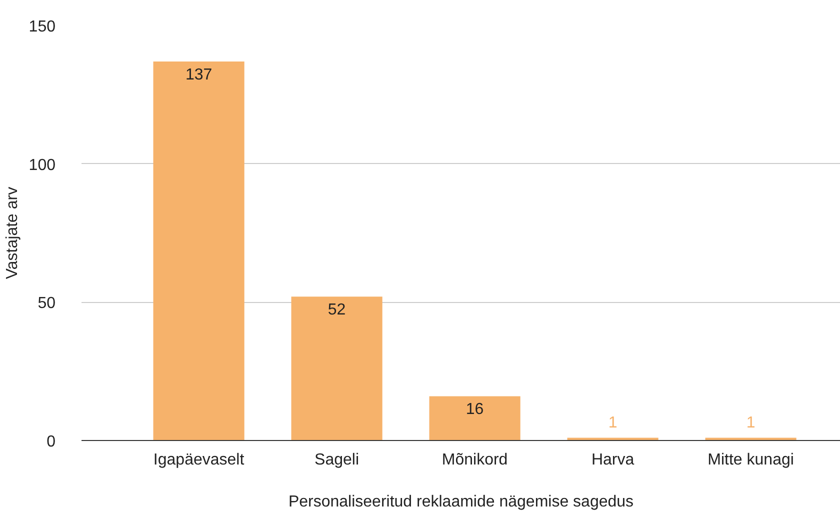 This screenshot has width=840, height=513. What do you see at coordinates (199, 460) in the screenshot?
I see `x-tick-label: Igapäevaselt` at bounding box center [199, 460].